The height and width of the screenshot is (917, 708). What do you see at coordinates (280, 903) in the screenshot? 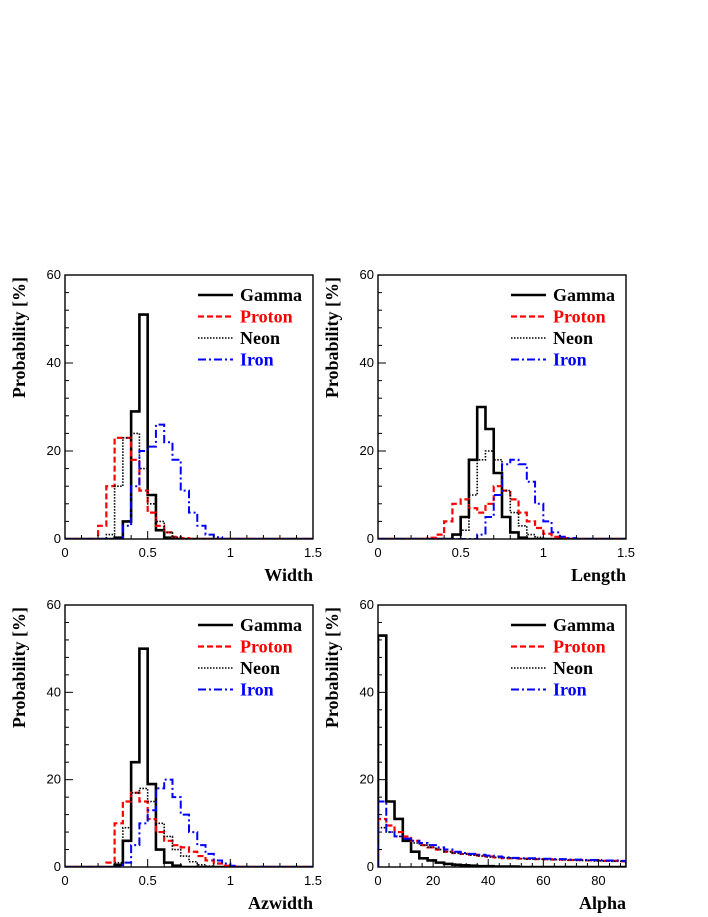
I see `x-axis-label: Azwidth` at bounding box center [280, 903].